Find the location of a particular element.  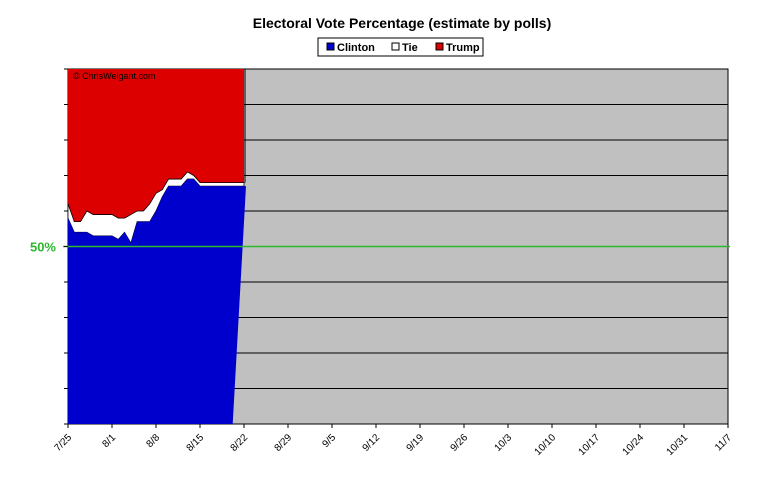

watermark: © ChrisWeigant.com is located at coordinates (114, 76).